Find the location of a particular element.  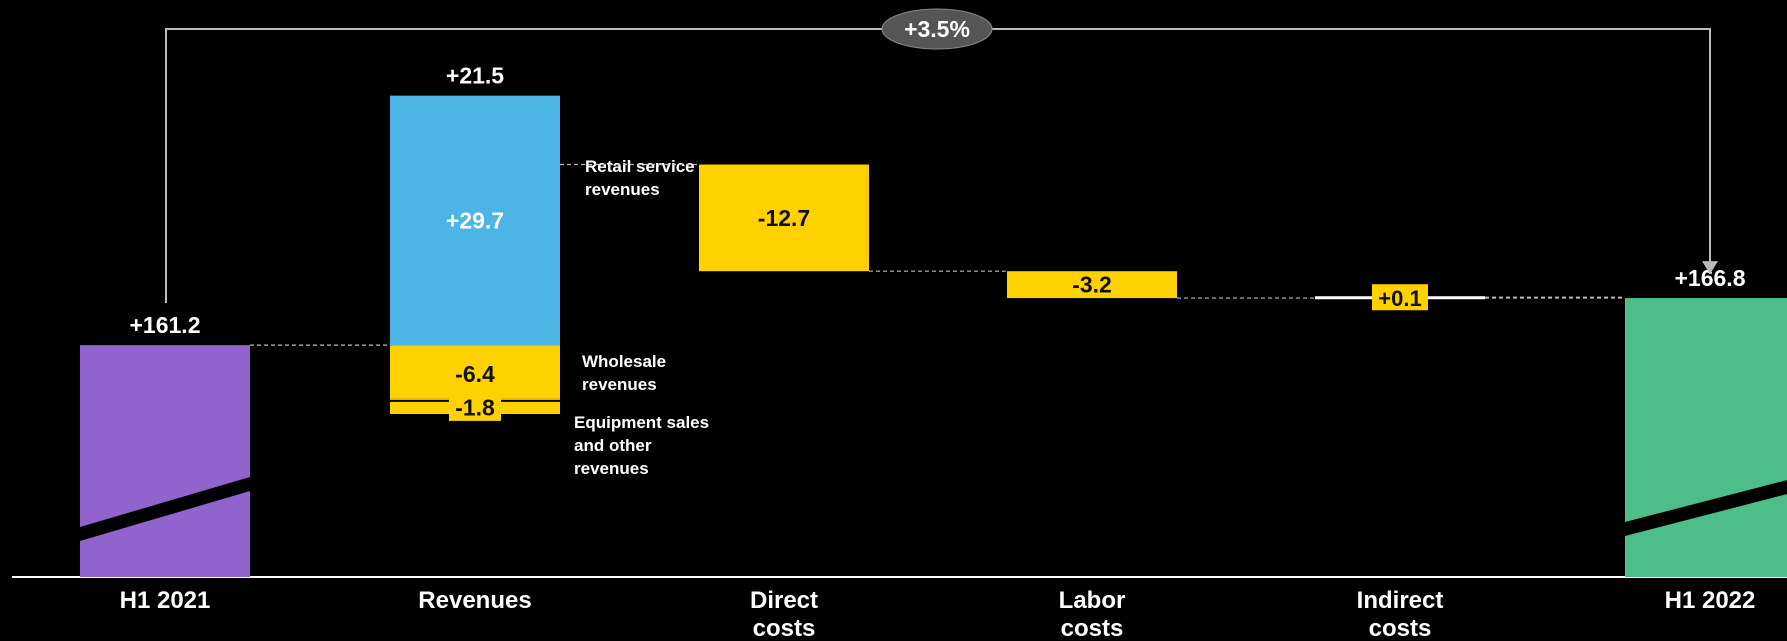

category-label-4-line-1: Labor is located at coordinates (1092, 600).